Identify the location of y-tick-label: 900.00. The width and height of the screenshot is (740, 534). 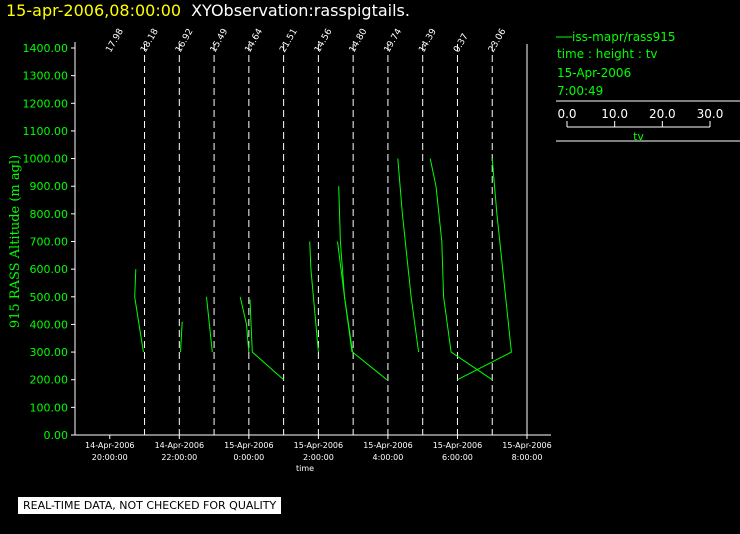
(49, 186).